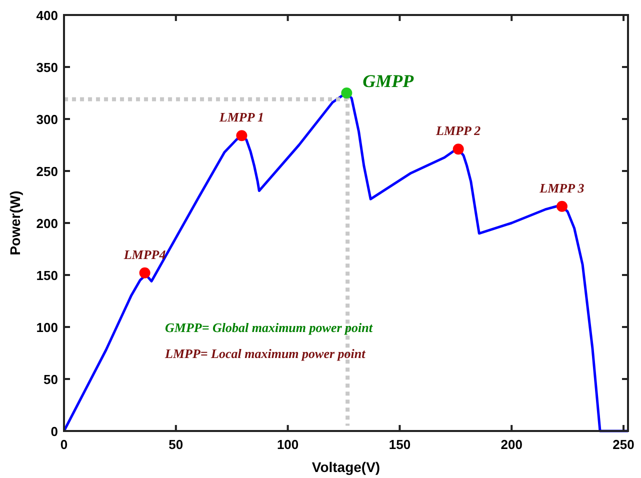 This screenshot has height=478, width=641. I want to click on y-tick-label: 50, so click(51, 379).